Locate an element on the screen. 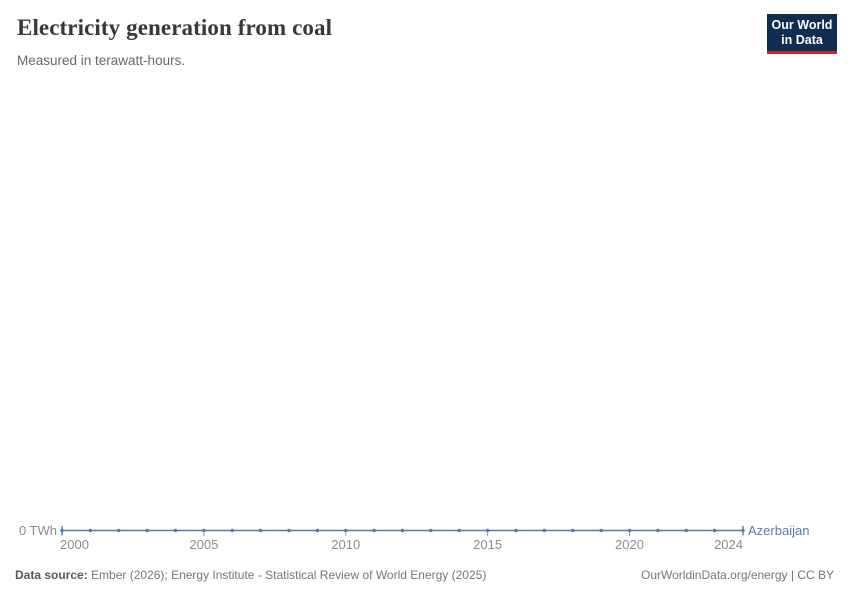 Image resolution: width=850 pixels, height=600 pixels. x-axis-label-2024: 2024 is located at coordinates (728, 544).